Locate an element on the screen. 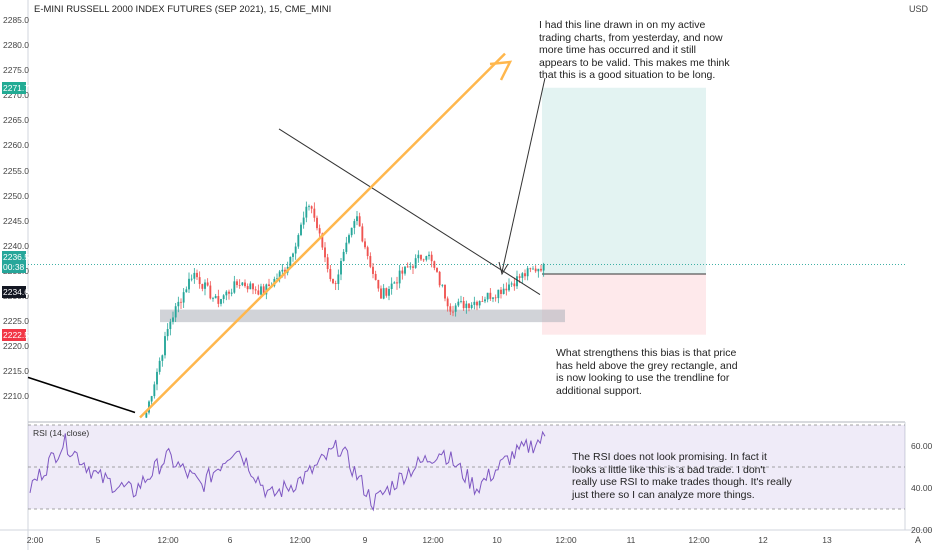 The image size is (932, 550). price-tick-label: 2210.0 is located at coordinates (16, 396).